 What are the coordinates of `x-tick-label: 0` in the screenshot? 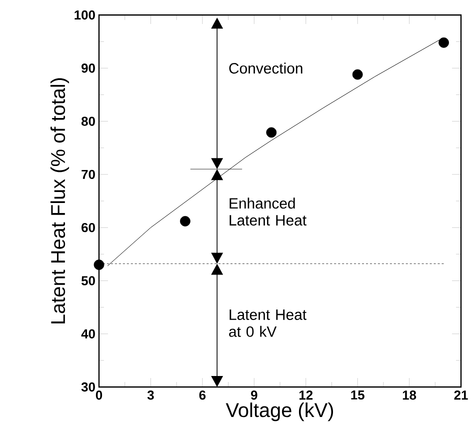 It's located at (99, 395).